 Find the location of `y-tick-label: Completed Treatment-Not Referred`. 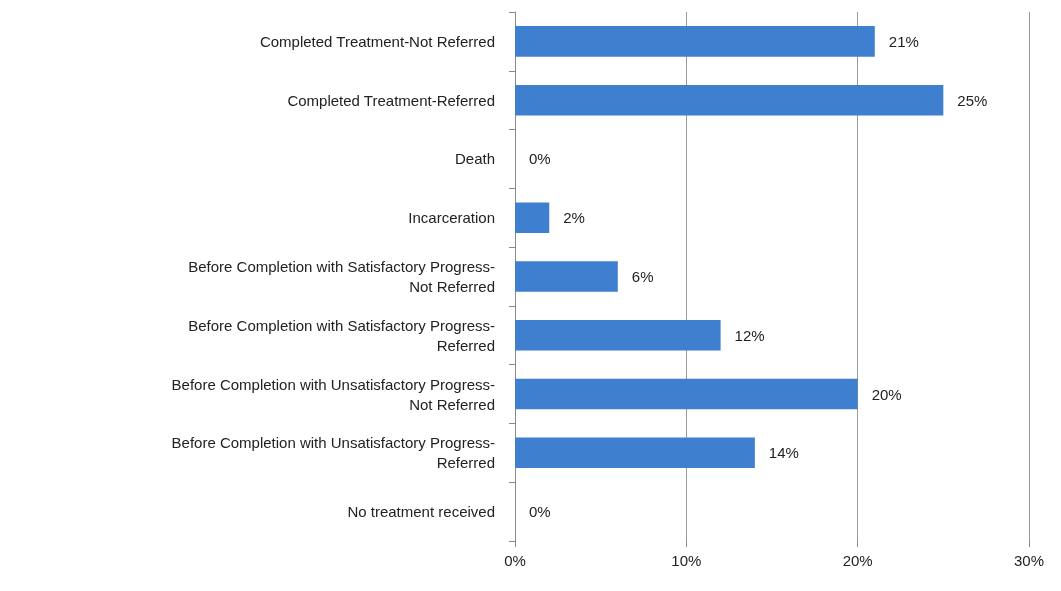

y-tick-label: Completed Treatment-Not Referred is located at coordinates (377, 41).